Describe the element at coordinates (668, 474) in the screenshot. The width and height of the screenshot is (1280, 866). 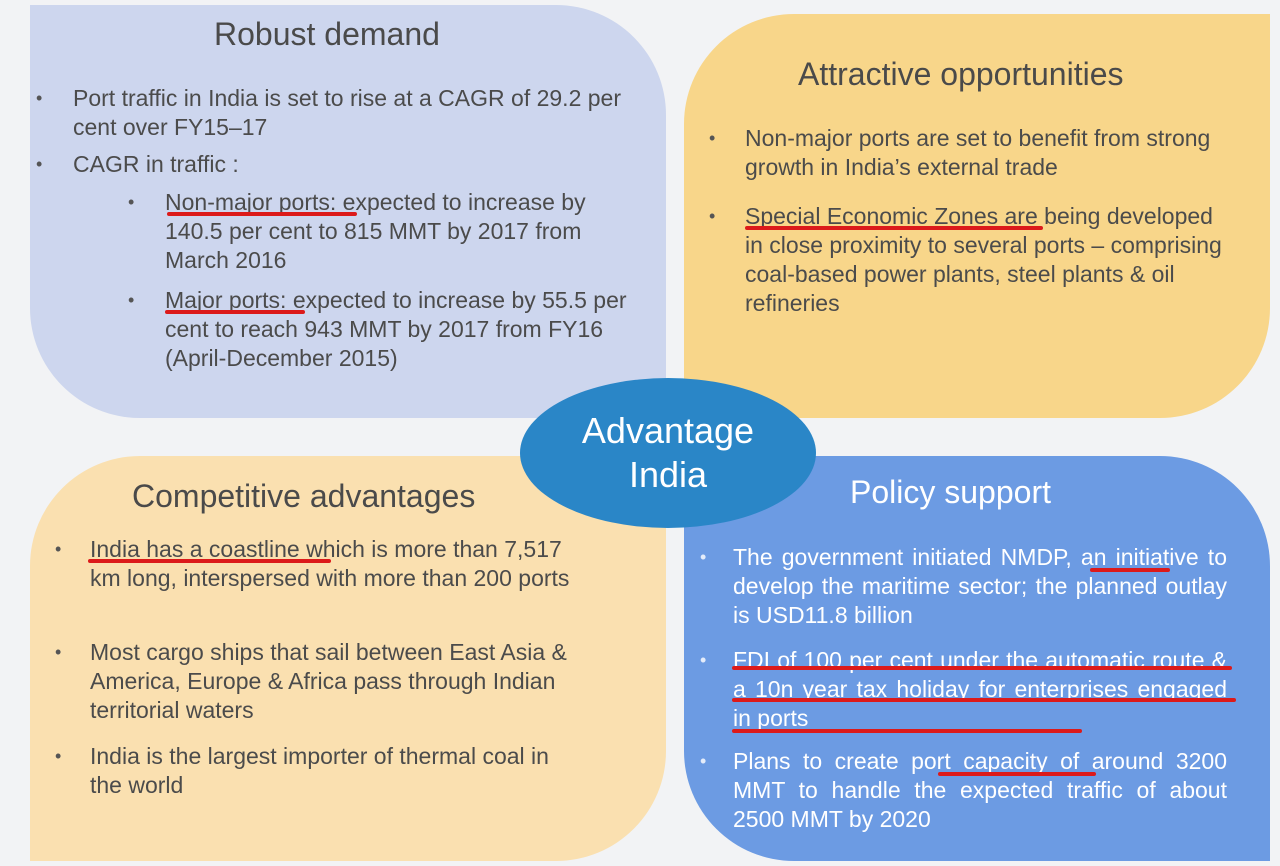
I see `center-label-line-2: India` at that location.